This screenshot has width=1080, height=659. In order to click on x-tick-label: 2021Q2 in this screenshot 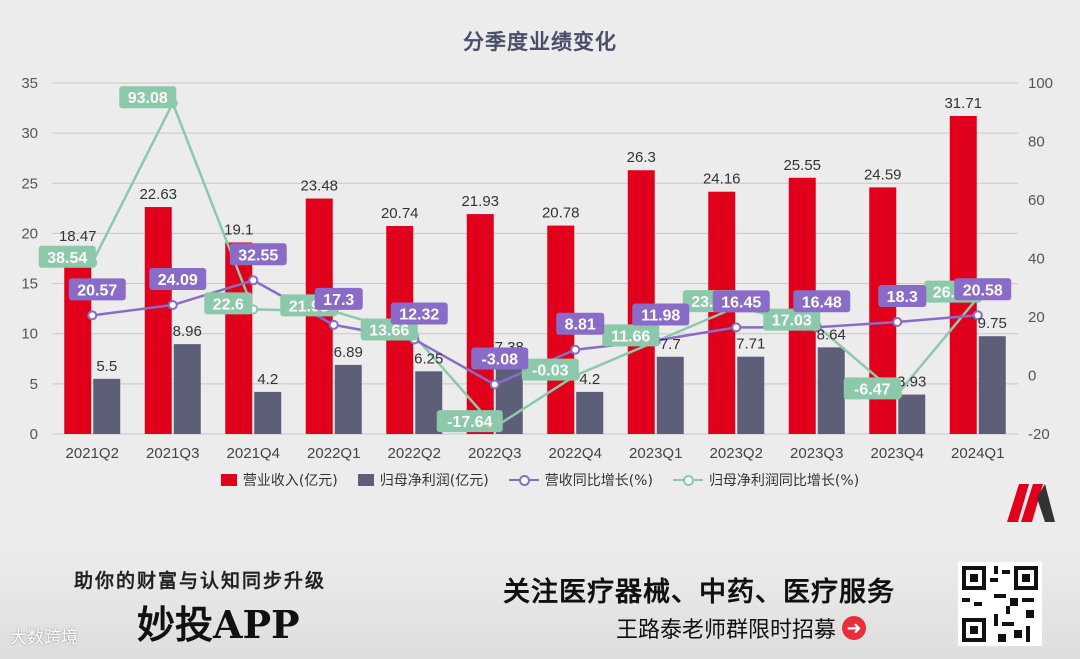, I will do `click(92, 453)`.